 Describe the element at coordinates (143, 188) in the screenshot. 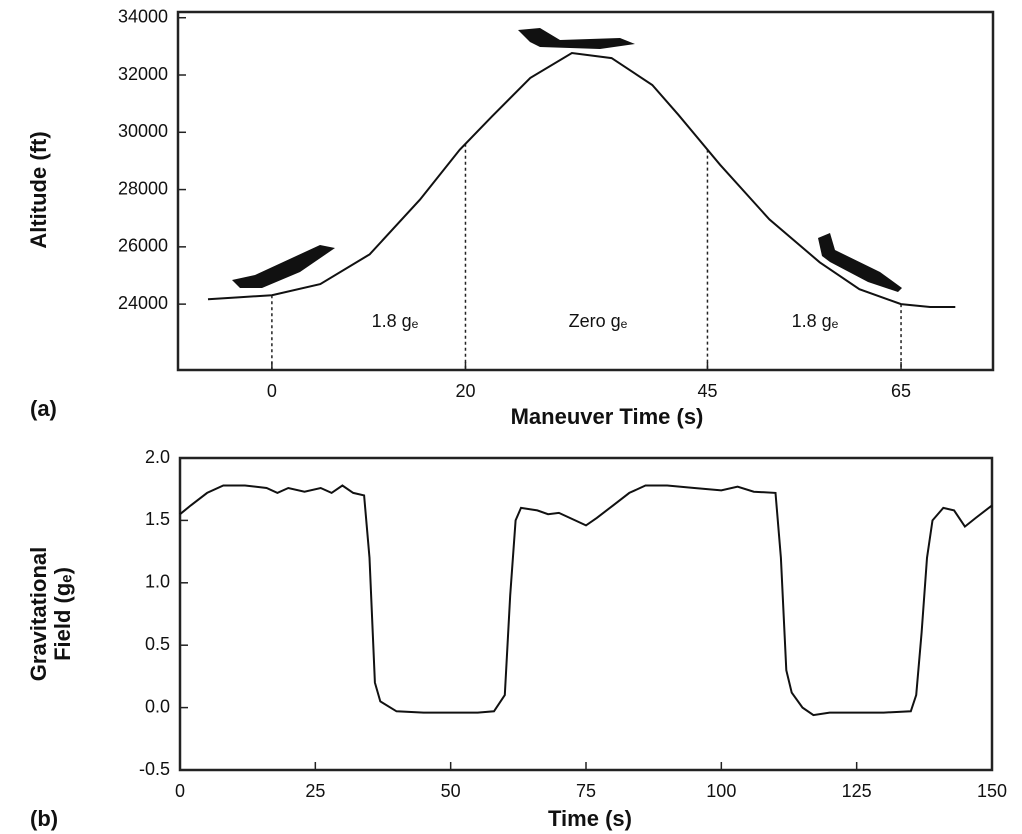

I see `y-tick-label: 28000` at that location.